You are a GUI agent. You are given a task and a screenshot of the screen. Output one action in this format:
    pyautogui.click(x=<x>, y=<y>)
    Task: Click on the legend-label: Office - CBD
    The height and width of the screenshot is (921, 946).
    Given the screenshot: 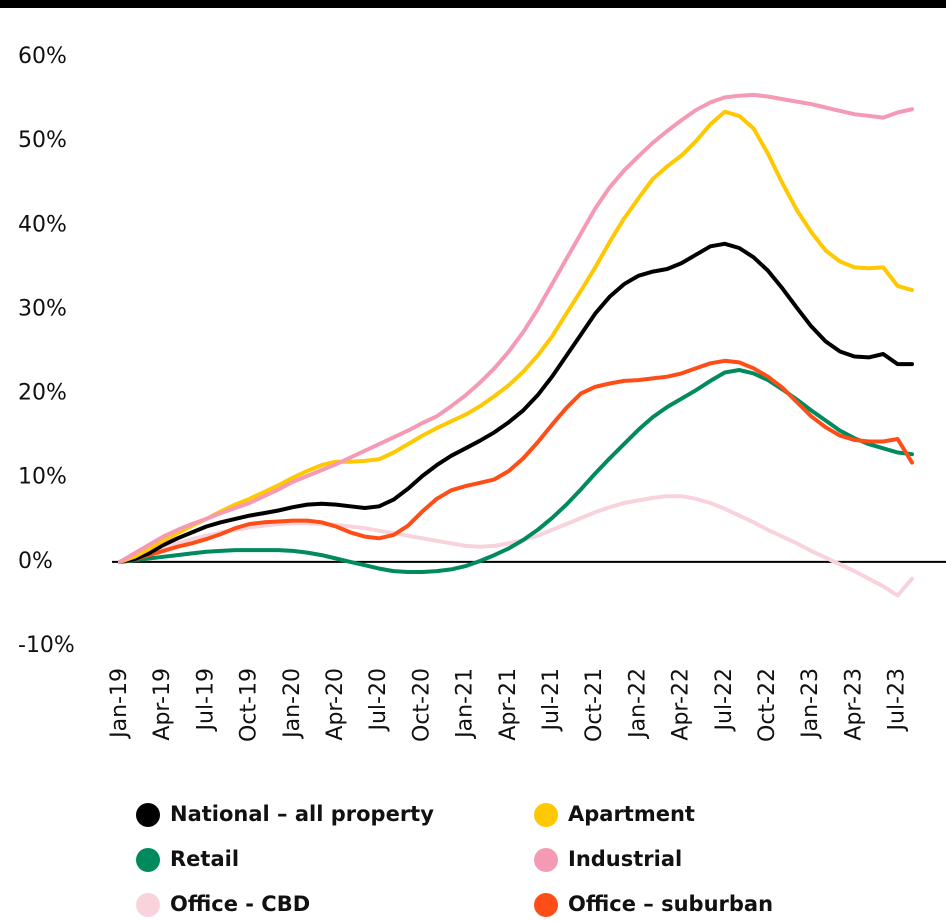 What is the action you would take?
    pyautogui.click(x=240, y=904)
    